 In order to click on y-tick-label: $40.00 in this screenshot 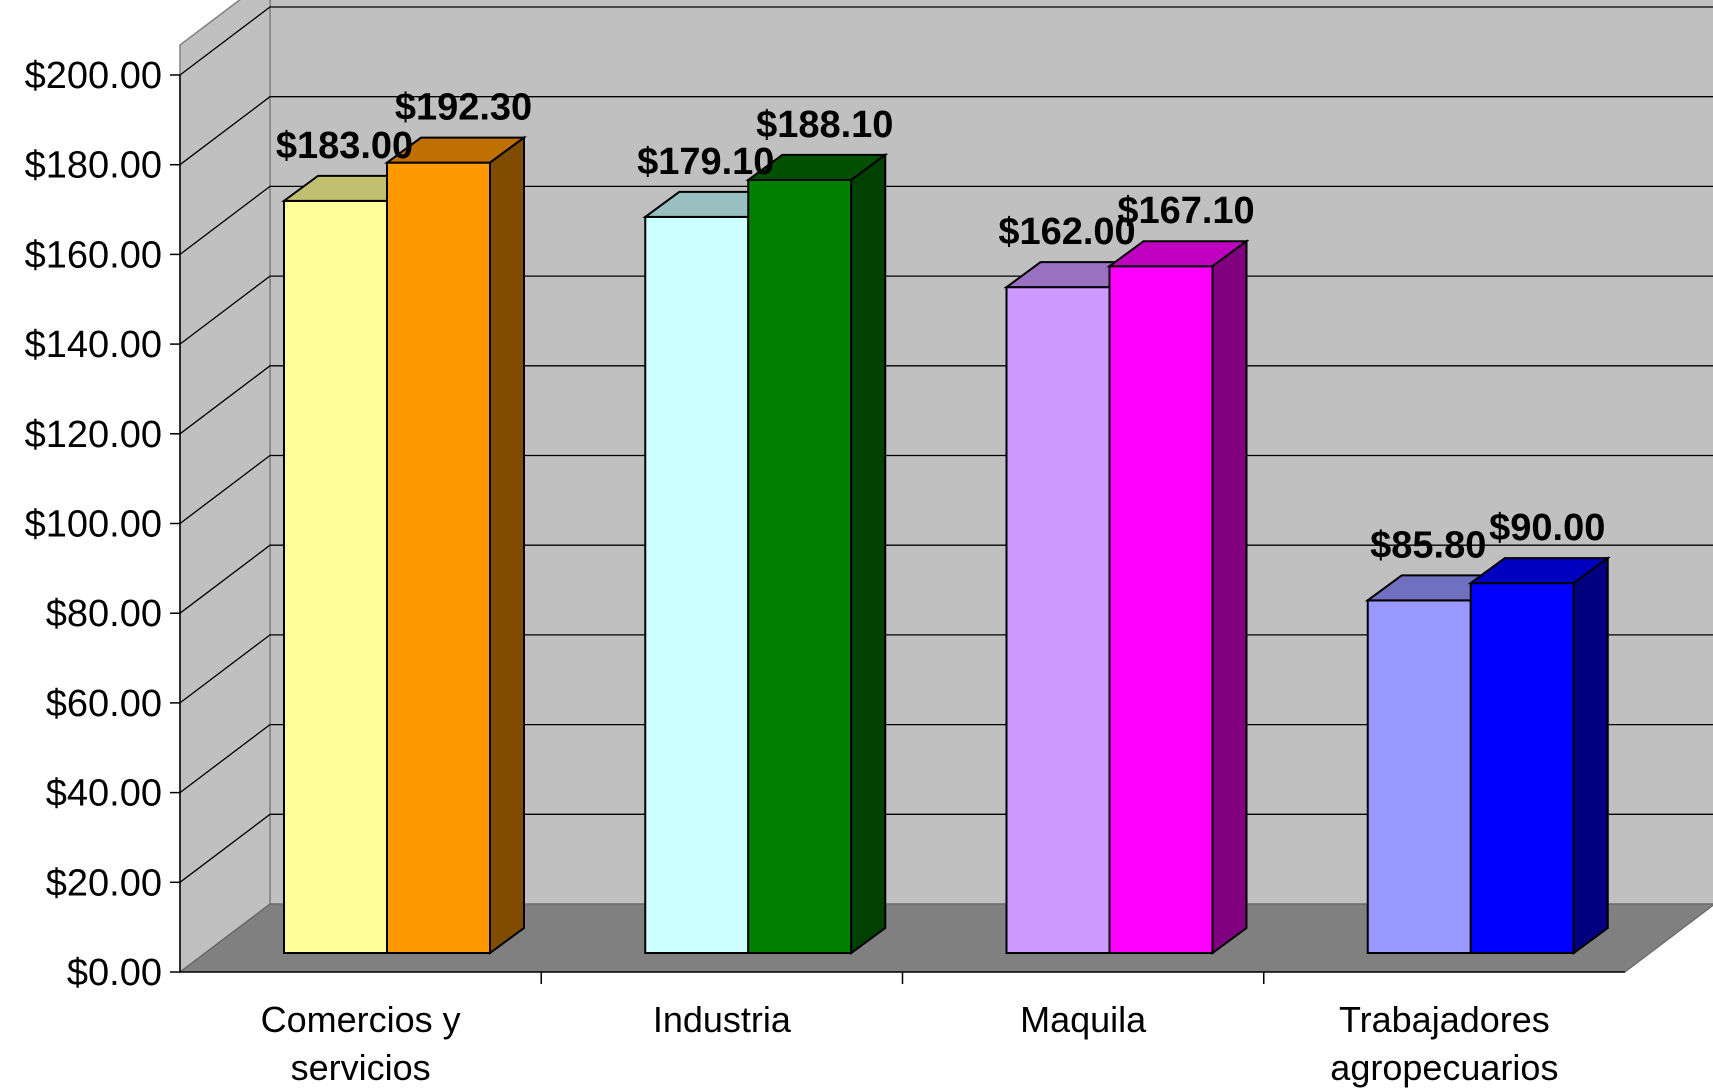, I will do `click(104, 794)`.